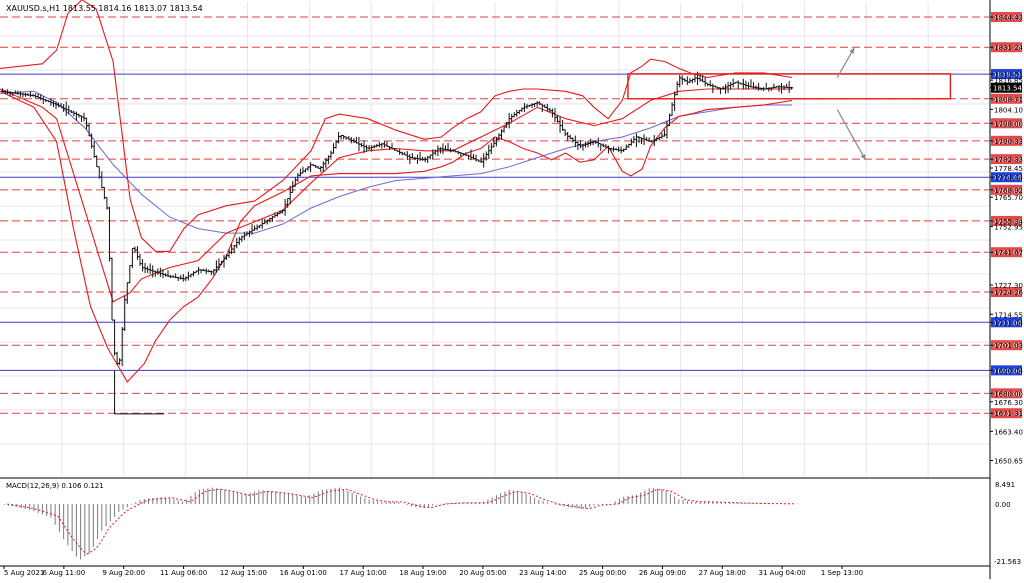 The height and width of the screenshot is (583, 1024). I want to click on price-tick-label: 1808.71, so click(1008, 100).